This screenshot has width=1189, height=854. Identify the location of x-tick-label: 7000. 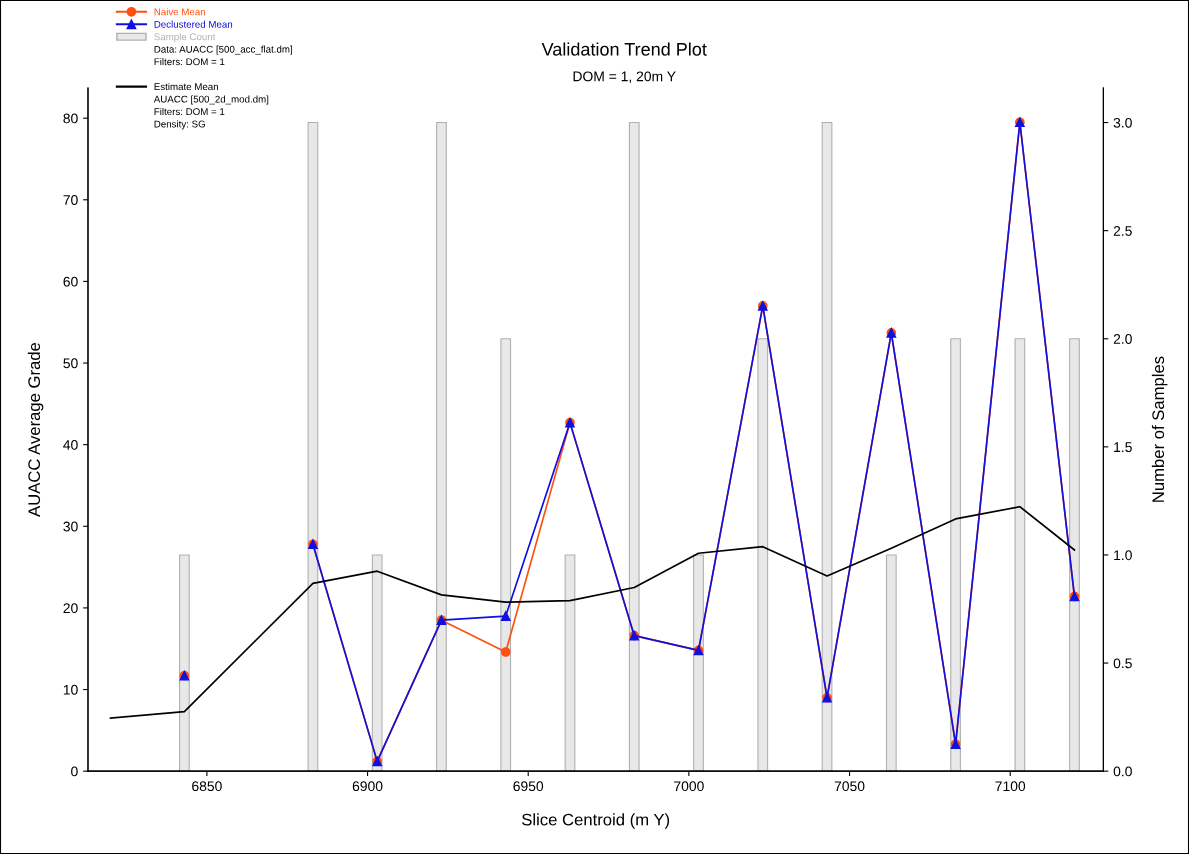
(689, 786).